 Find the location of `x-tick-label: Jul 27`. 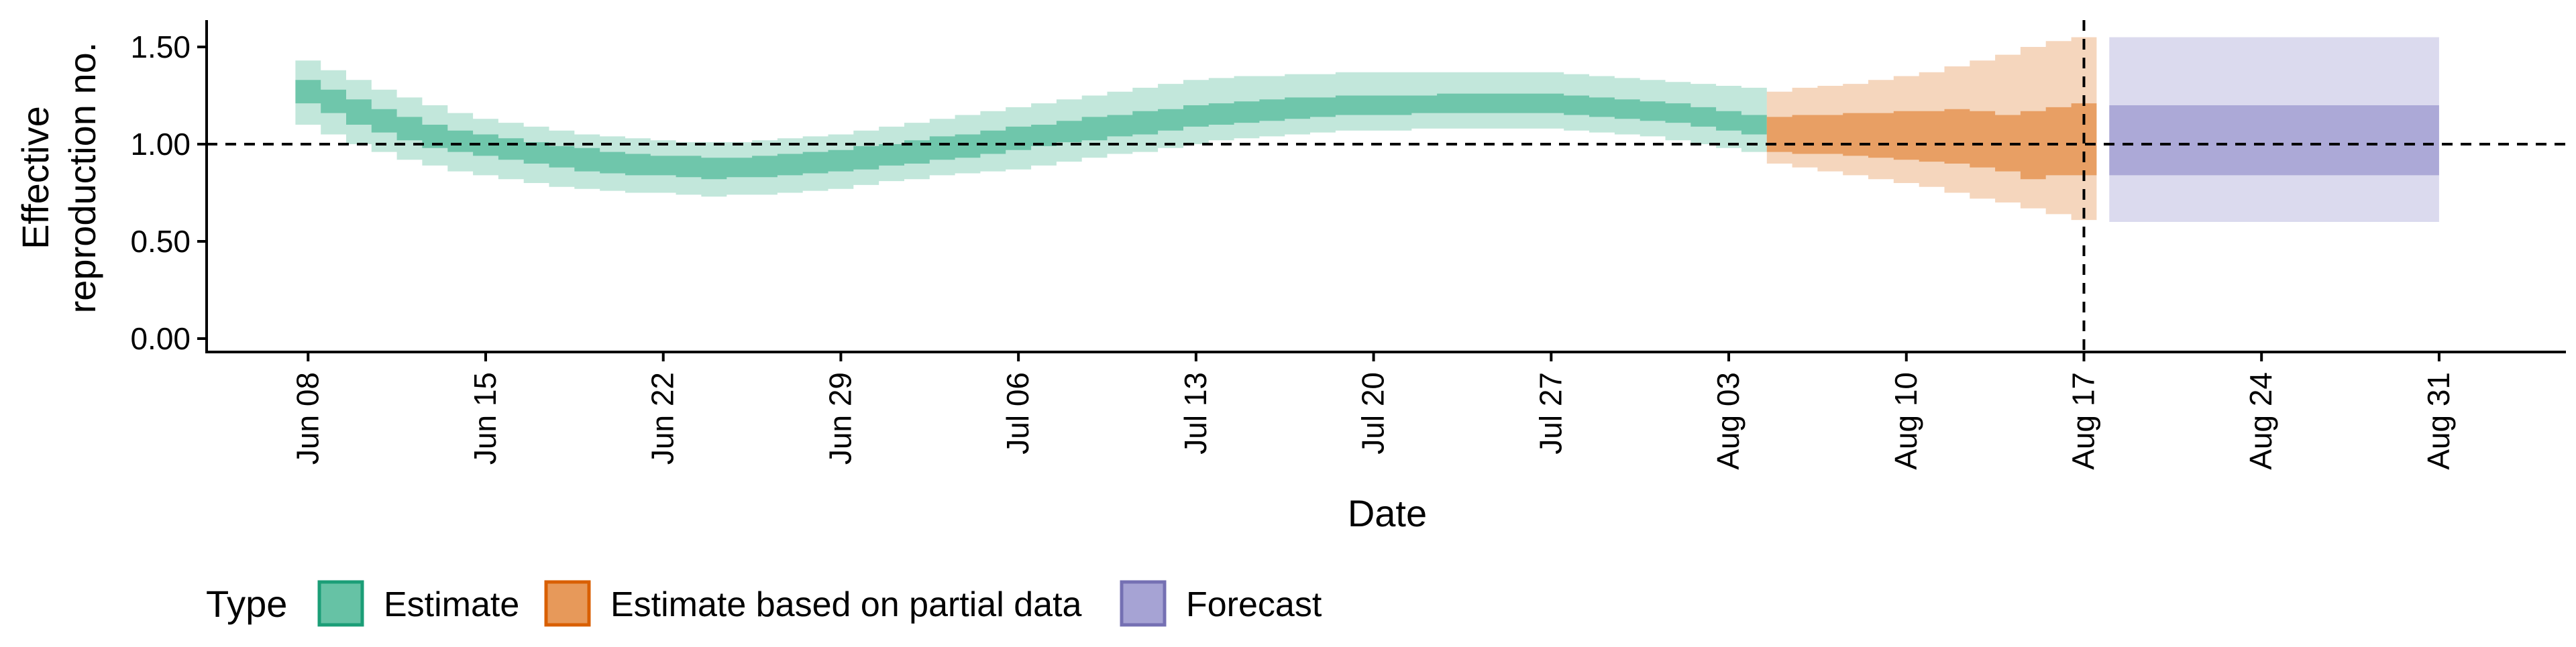

x-tick-label: Jul 27 is located at coordinates (1550, 414).